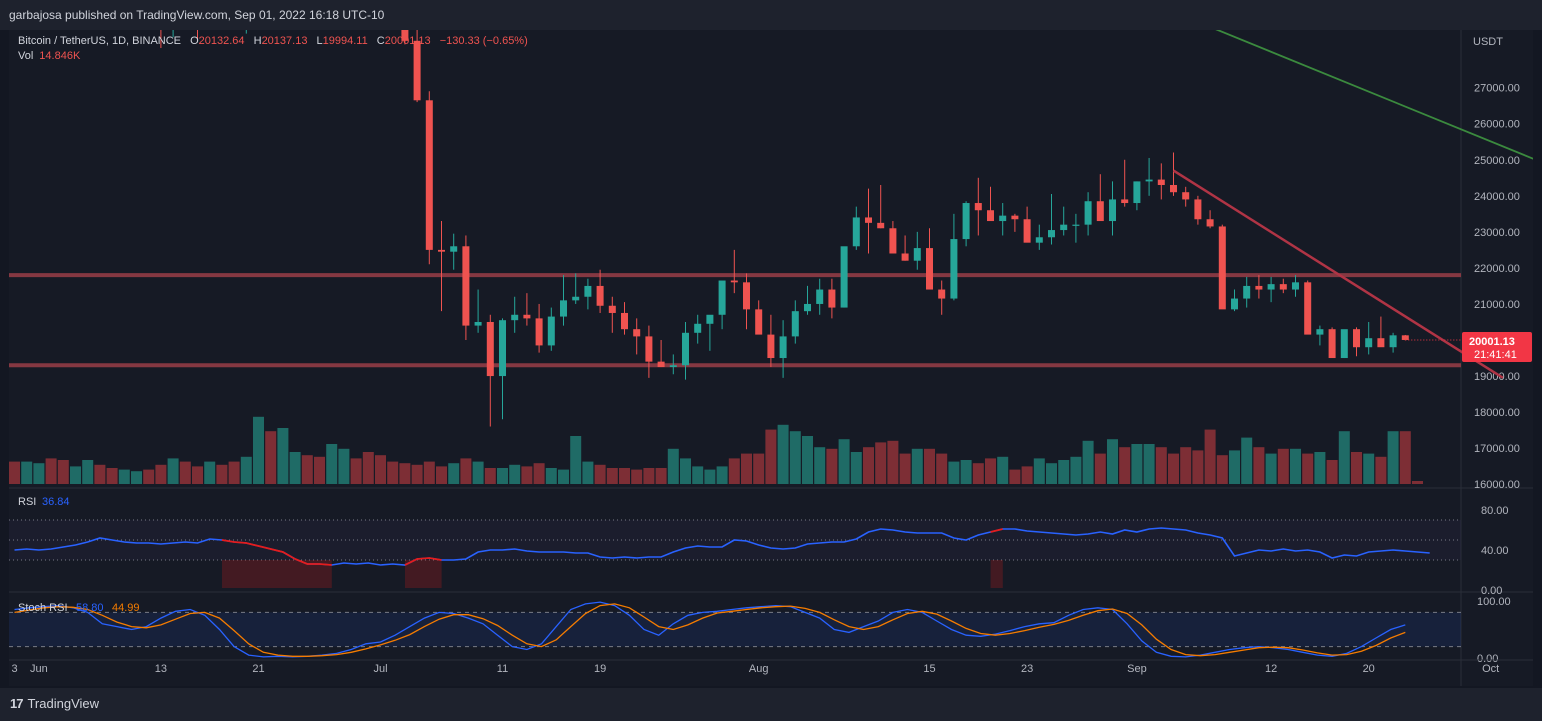 Image resolution: width=1542 pixels, height=721 pixels. Describe the element at coordinates (39, 669) in the screenshot. I see `x-tick-label: Jun` at that location.